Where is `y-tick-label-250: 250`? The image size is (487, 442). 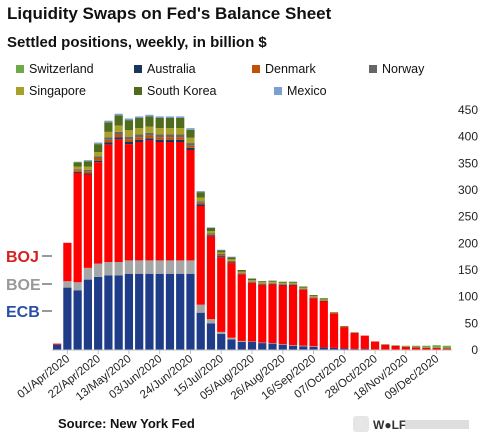 y-tick-label-250: 250 is located at coordinates (468, 217).